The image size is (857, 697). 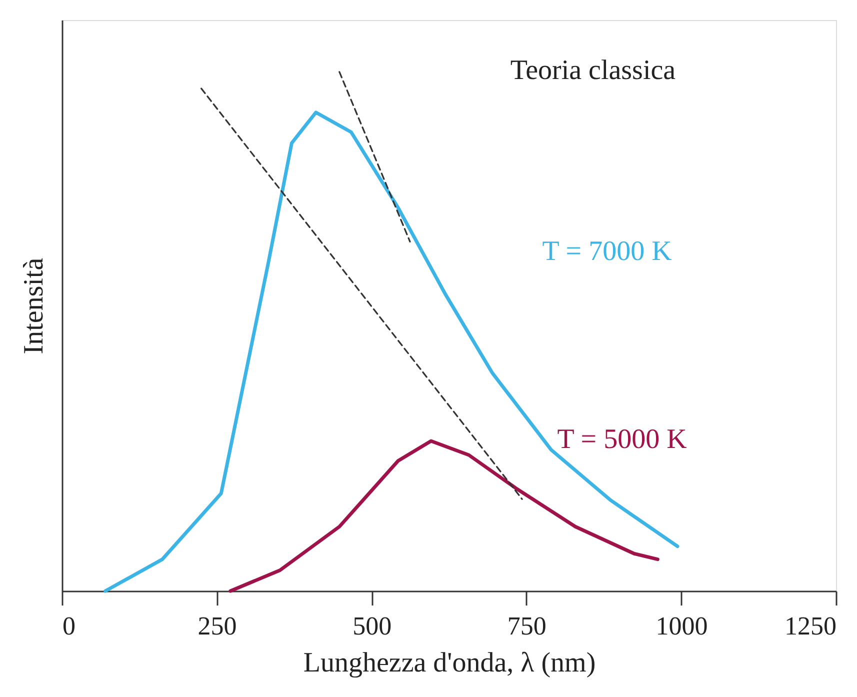 What do you see at coordinates (526, 626) in the screenshot?
I see `x-tick-label: 750` at bounding box center [526, 626].